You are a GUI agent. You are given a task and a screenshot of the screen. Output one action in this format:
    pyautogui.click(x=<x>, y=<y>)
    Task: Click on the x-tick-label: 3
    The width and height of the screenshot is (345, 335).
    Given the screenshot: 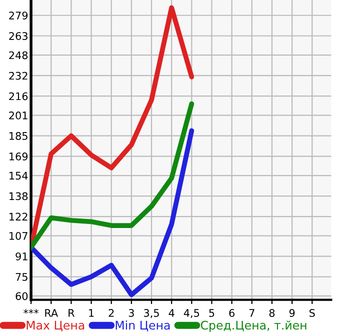 What is the action you would take?
    pyautogui.click(x=131, y=313)
    